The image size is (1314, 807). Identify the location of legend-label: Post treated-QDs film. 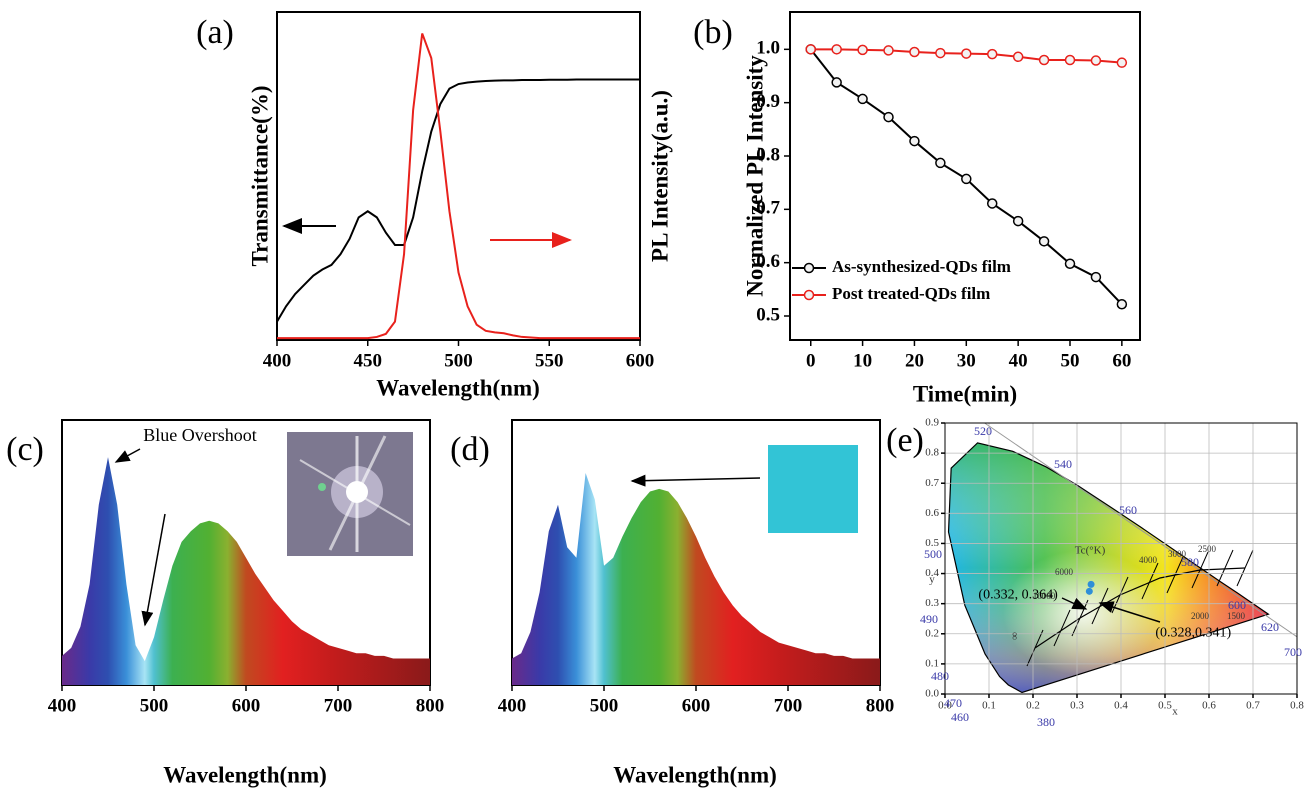
(911, 293).